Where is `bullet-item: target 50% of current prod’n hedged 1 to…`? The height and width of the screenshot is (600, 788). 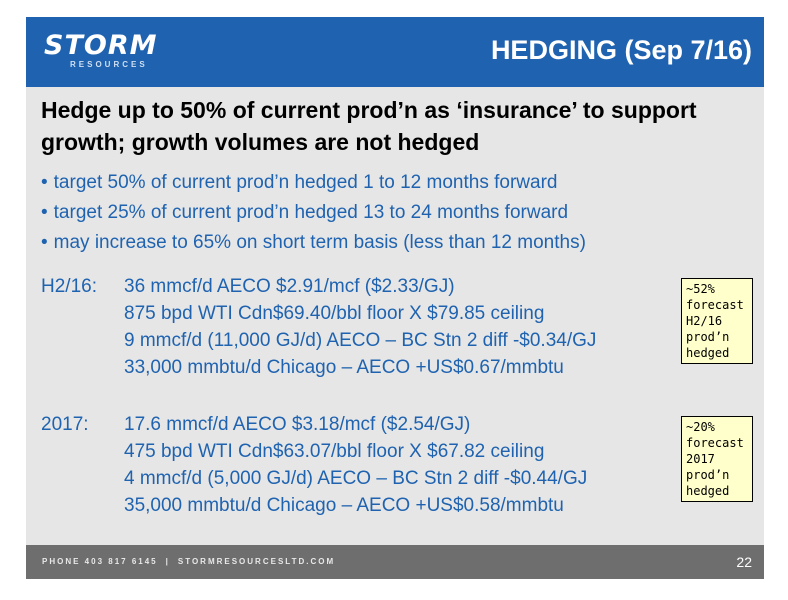
bullet-item: target 50% of current prod’n hedged 1 to… is located at coordinates (313, 183).